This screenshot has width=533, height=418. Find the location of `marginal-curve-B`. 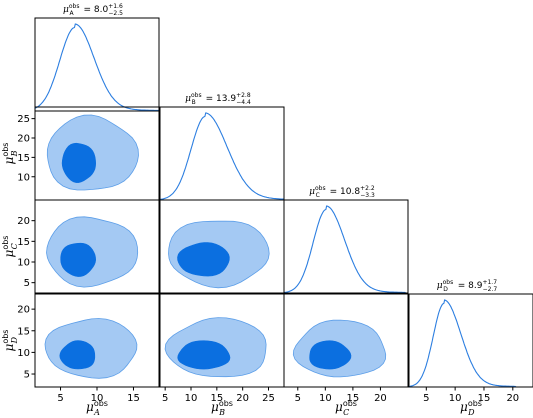

marginal-curve-B is located at coordinates (221, 156).